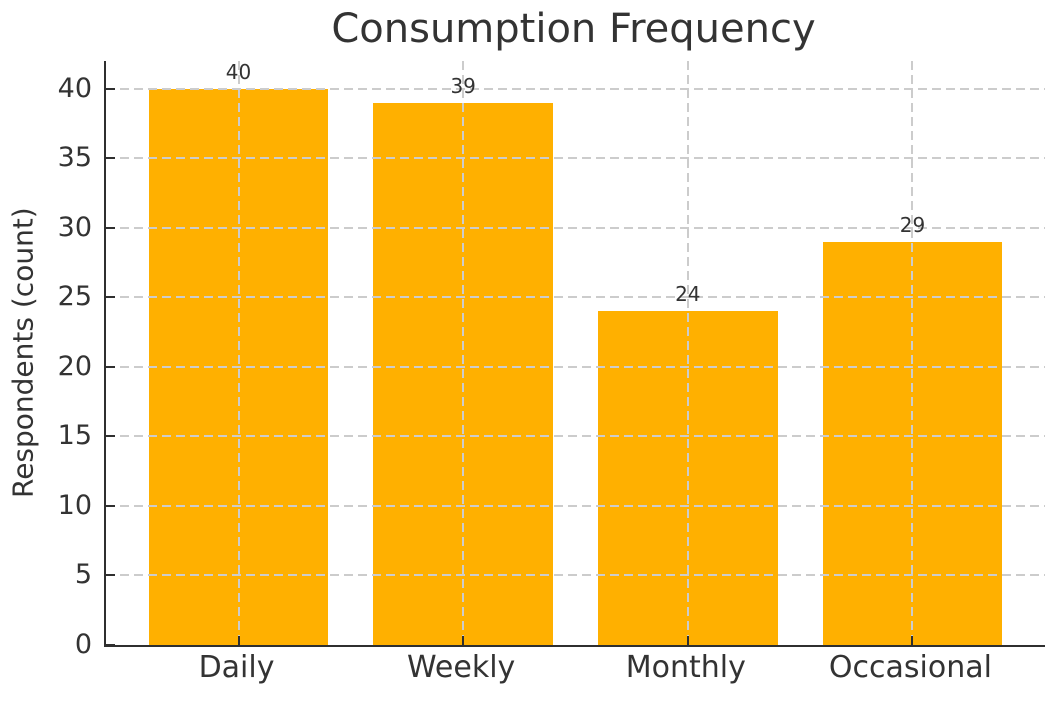 The image size is (1061, 701). Describe the element at coordinates (912, 224) in the screenshot. I see `bar-value-label: 29` at that location.